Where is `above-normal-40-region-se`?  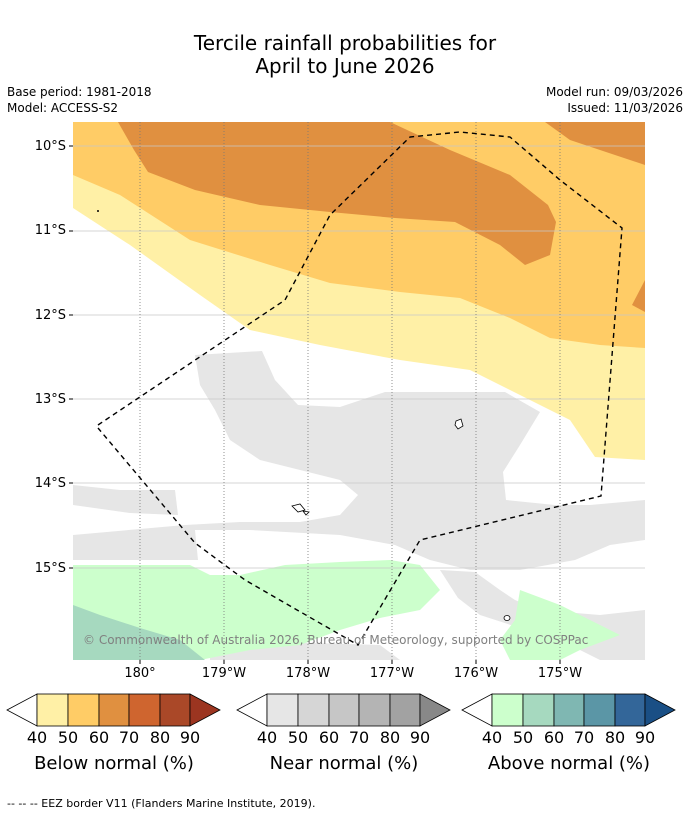 above-normal-40-region-se is located at coordinates (560, 625).